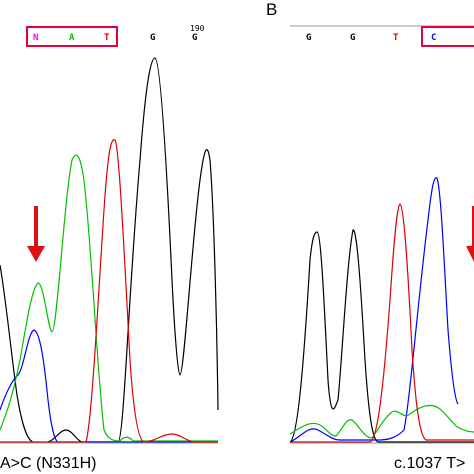 The width and height of the screenshot is (474, 474). I want to click on trace-a, so click(381, 421).